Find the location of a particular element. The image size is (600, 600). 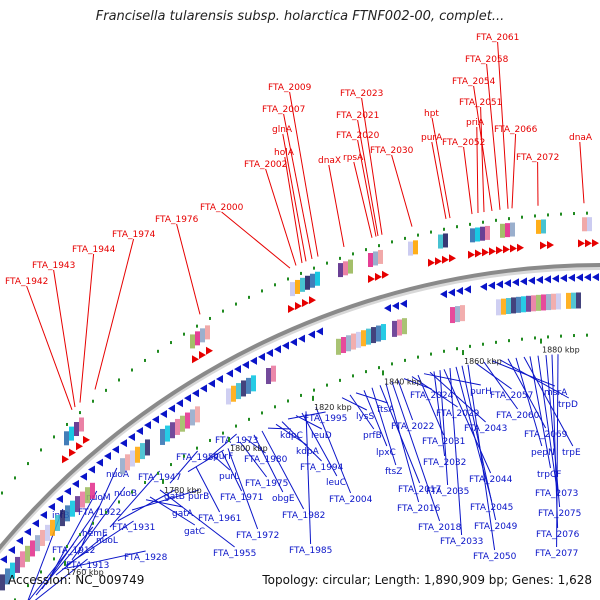

gene-label-plus: FTA_2066 is located at coordinates (516, 130).